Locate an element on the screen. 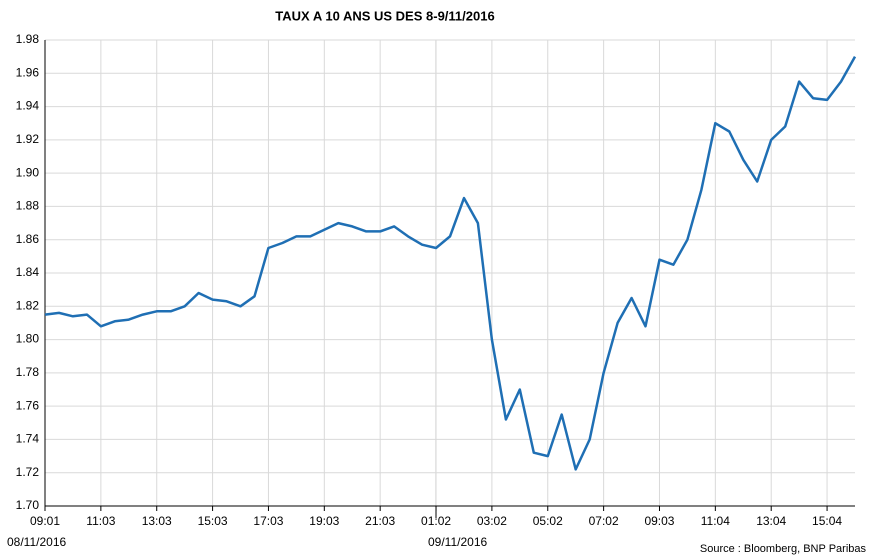 The image size is (880, 559). x-tick-label: 11:03 is located at coordinates (100, 521).